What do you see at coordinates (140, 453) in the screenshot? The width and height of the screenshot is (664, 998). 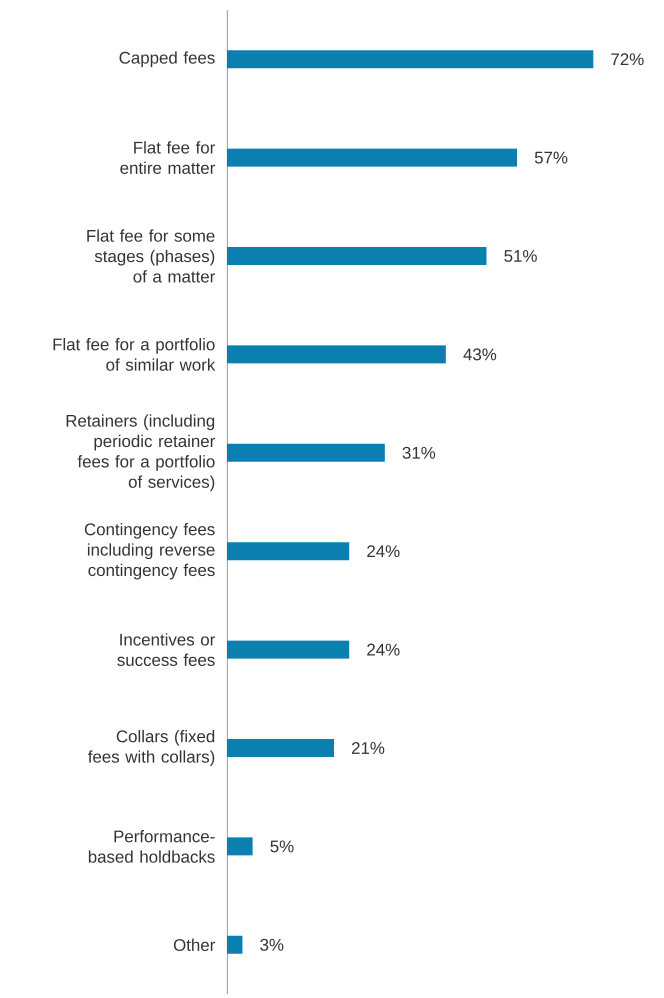 I see `y-tick-label: Retainers (including periodic retainer fees for a portfolio of services)` at bounding box center [140, 453].